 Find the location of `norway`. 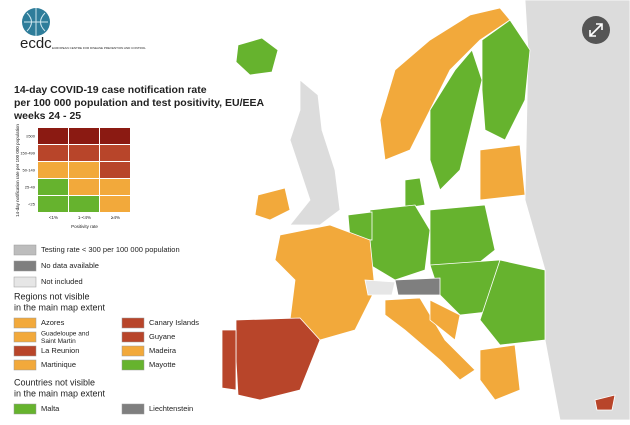

norway is located at coordinates (445, 84).